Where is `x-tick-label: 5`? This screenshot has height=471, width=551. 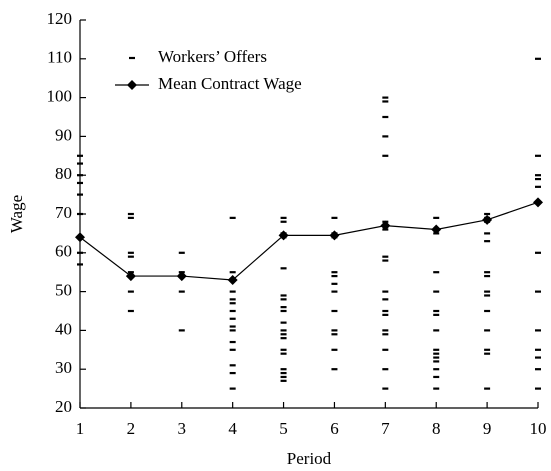
x-tick-label: 5 is located at coordinates (283, 428).